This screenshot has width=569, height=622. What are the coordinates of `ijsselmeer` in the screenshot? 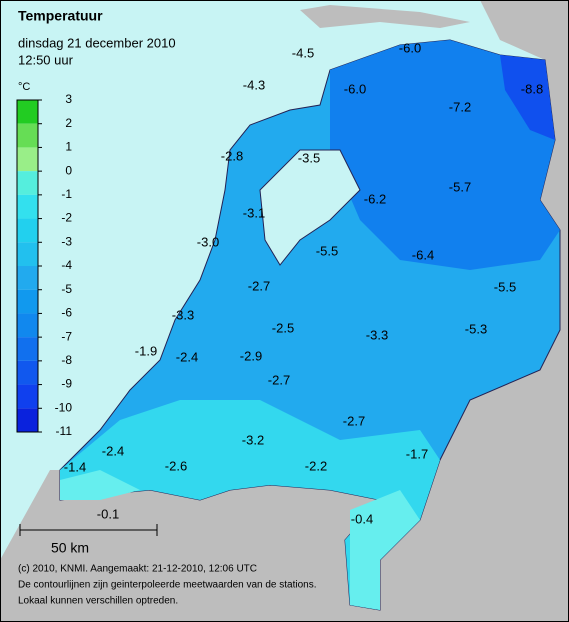 It's located at (310, 207).